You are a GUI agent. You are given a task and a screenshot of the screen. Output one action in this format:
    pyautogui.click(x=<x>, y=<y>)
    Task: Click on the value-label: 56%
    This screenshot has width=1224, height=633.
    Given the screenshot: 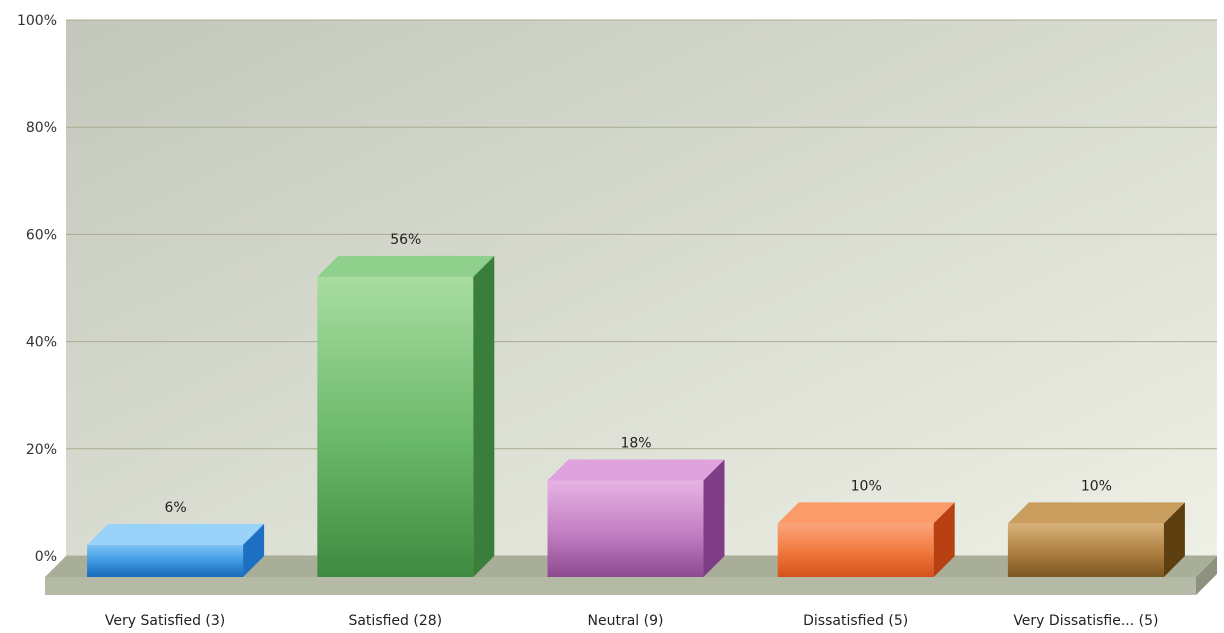 What is the action you would take?
    pyautogui.click(x=405, y=240)
    